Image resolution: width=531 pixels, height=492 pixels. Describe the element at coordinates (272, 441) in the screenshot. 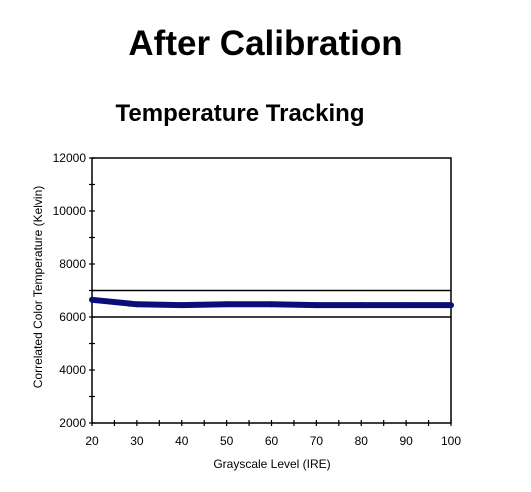

I see `x-tick-label: 60` at that location.